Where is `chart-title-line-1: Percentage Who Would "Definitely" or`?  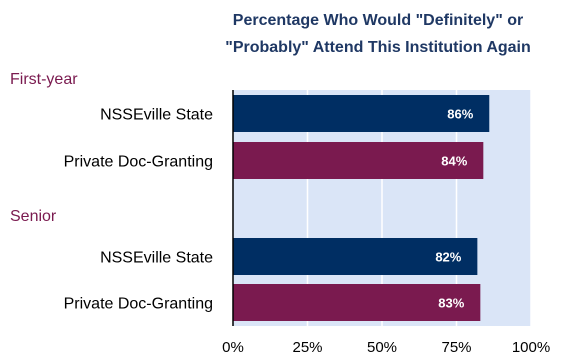 chart-title-line-1: Percentage Who Would "Definitely" or is located at coordinates (378, 20).